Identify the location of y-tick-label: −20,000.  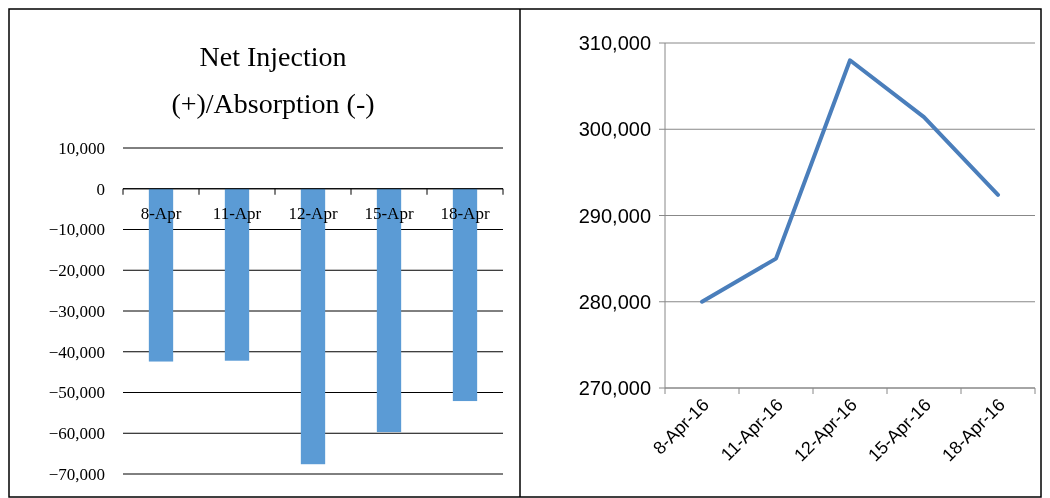
(76, 271).